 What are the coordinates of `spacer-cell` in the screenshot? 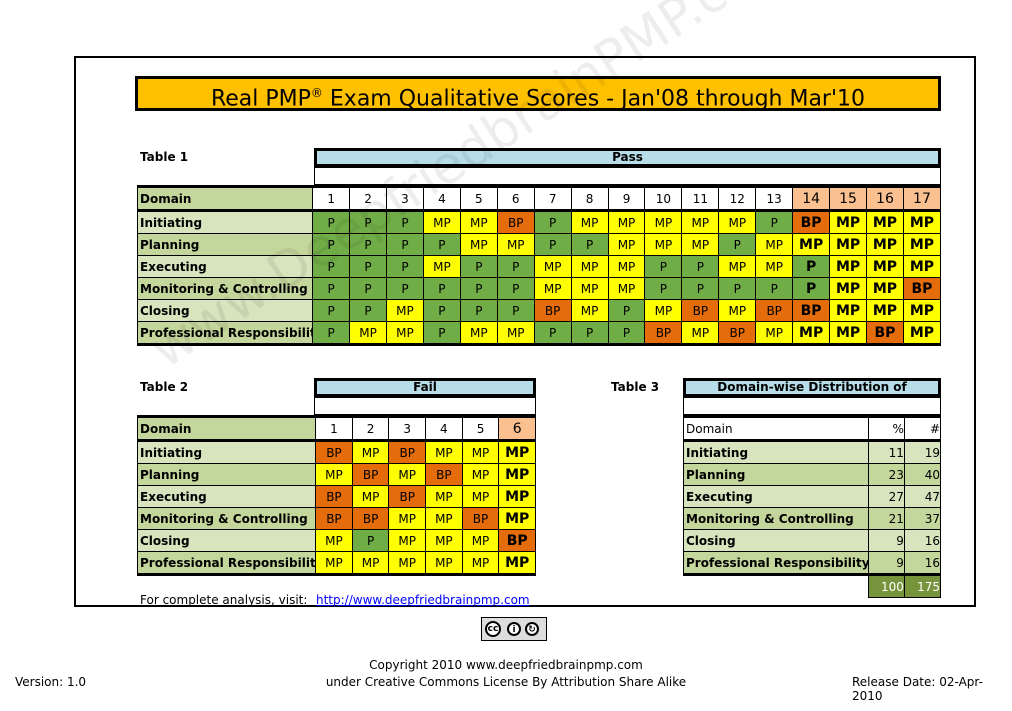 It's located at (776, 586).